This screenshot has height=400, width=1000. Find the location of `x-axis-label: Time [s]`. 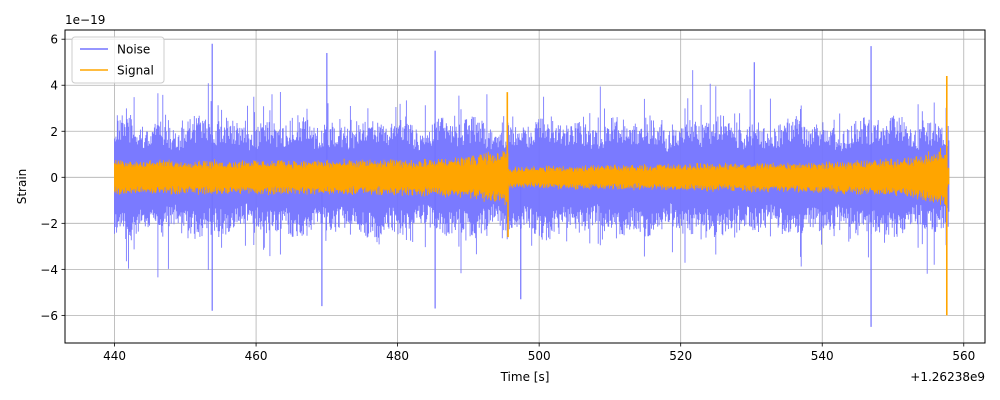

x-axis-label: Time [s] is located at coordinates (525, 377).